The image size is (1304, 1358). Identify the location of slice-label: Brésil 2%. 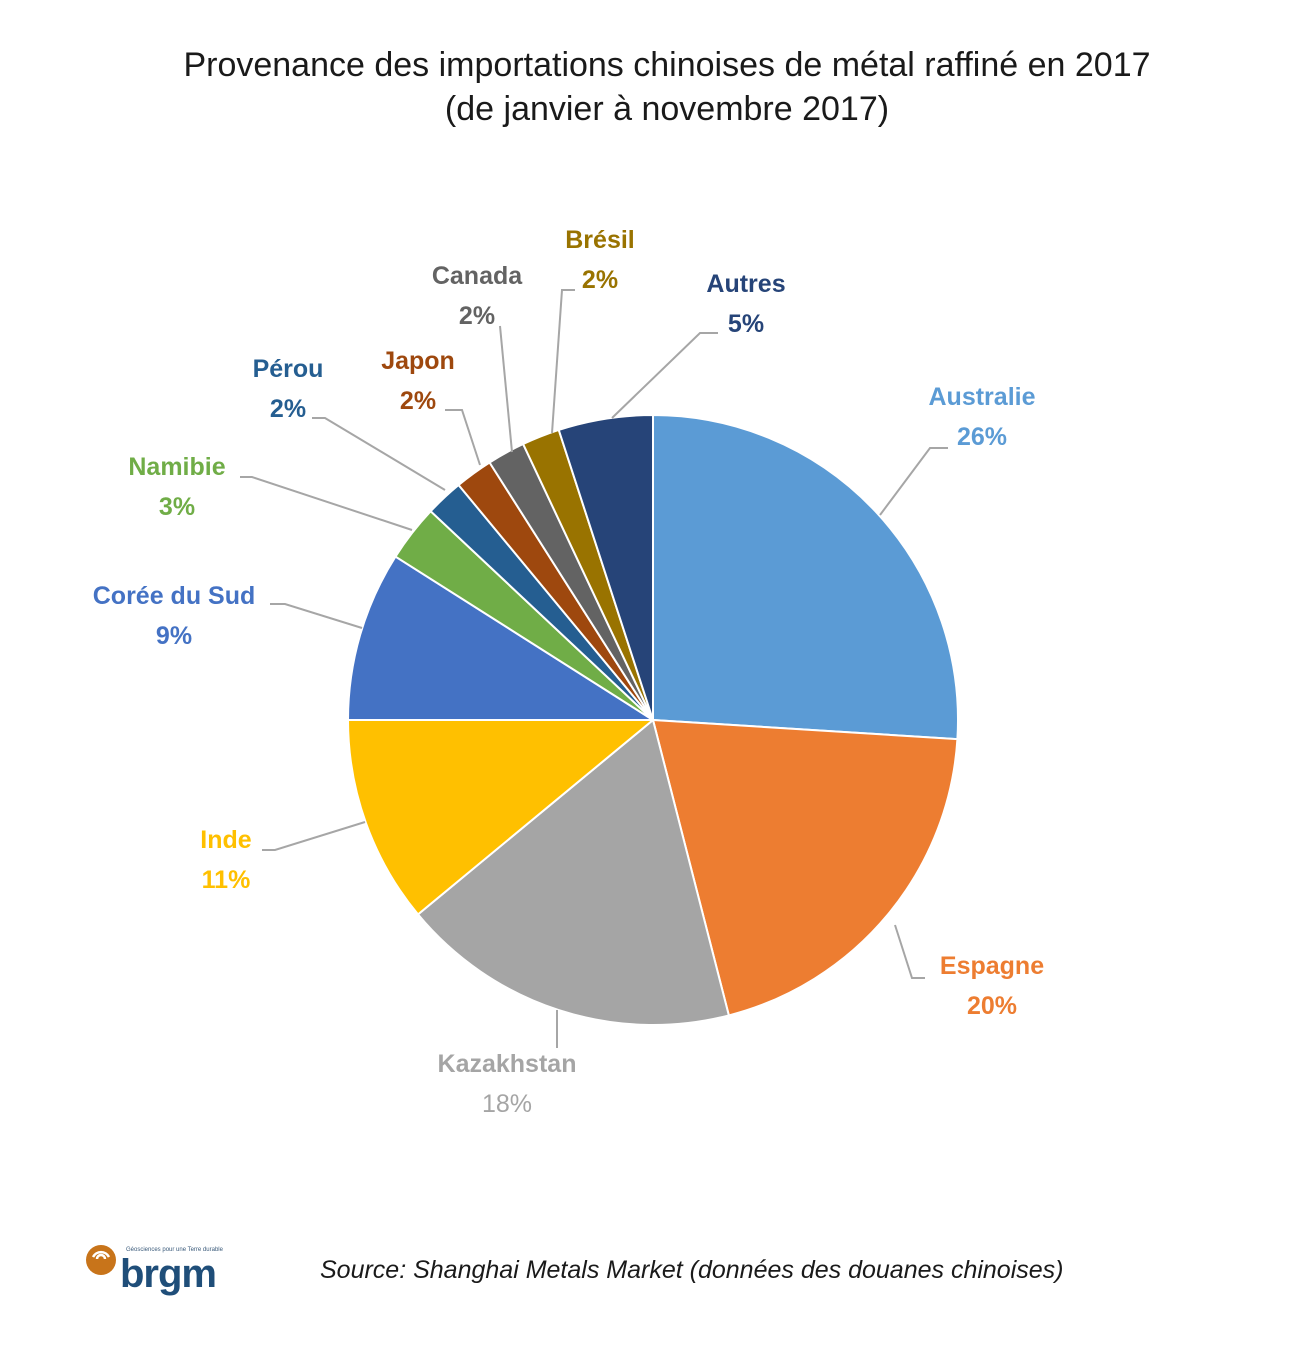
(599, 260).